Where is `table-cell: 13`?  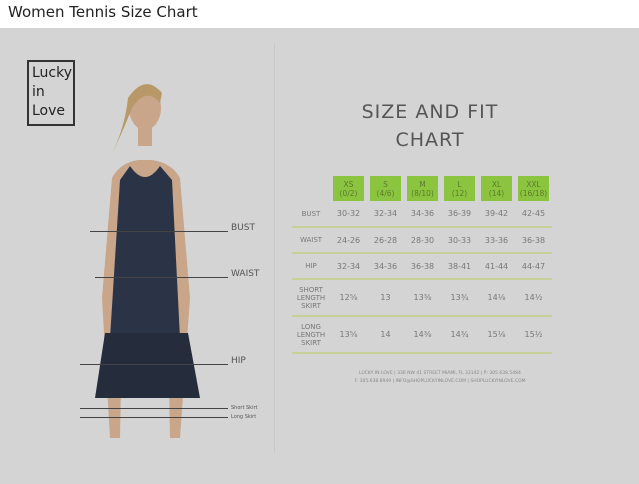 table-cell: 13 is located at coordinates (385, 298).